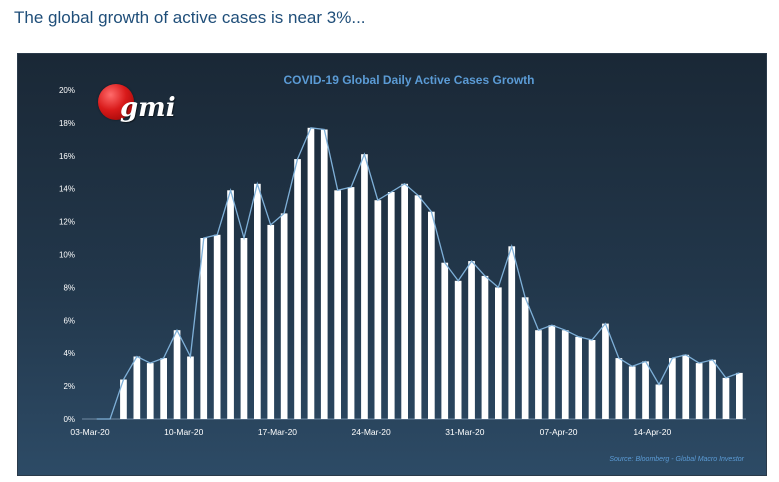 This screenshot has height=482, width=779. I want to click on y-tick-label: 2%, so click(69, 386).